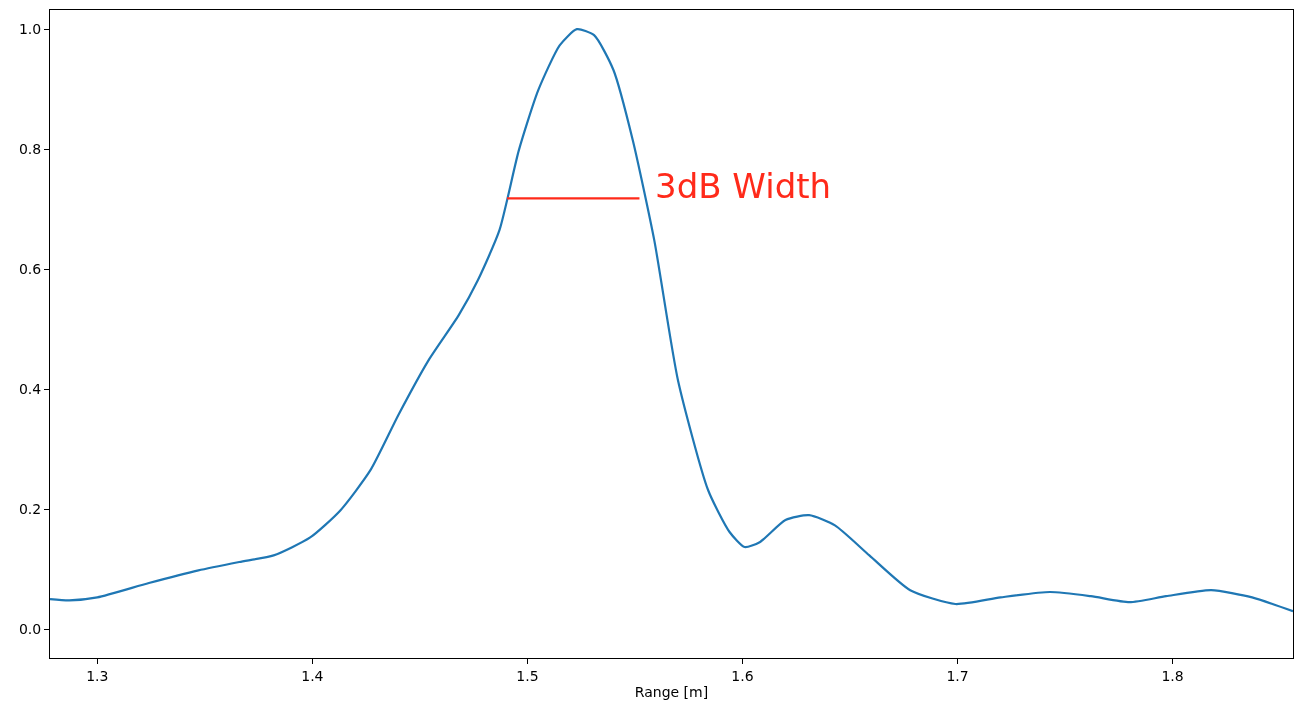 This screenshot has width=1297, height=720. What do you see at coordinates (30, 389) in the screenshot?
I see `y-tick-label: 0.4` at bounding box center [30, 389].